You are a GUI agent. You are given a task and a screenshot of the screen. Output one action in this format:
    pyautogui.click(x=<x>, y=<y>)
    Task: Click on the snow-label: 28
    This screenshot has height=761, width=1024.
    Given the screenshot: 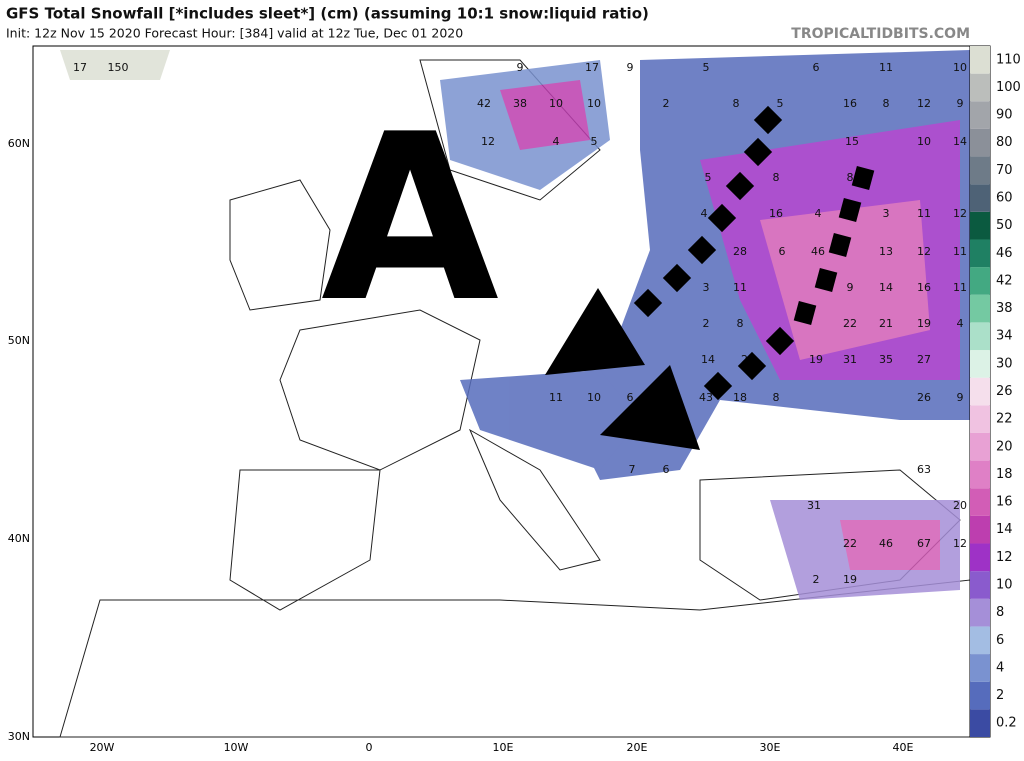 What is the action you would take?
    pyautogui.click(x=740, y=251)
    